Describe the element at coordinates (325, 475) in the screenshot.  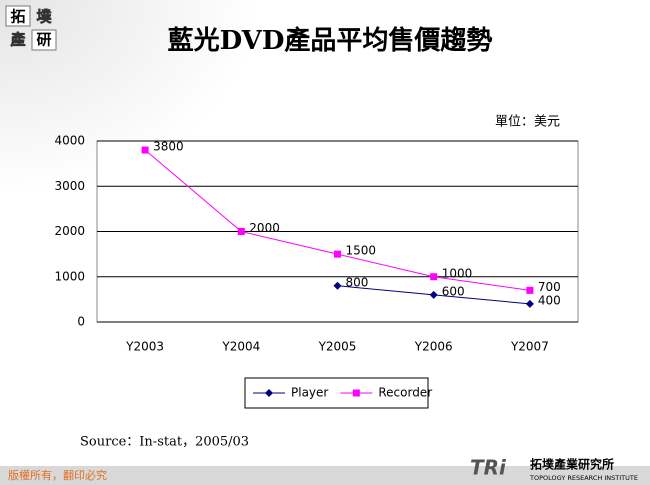
I see `footer-bar` at that location.